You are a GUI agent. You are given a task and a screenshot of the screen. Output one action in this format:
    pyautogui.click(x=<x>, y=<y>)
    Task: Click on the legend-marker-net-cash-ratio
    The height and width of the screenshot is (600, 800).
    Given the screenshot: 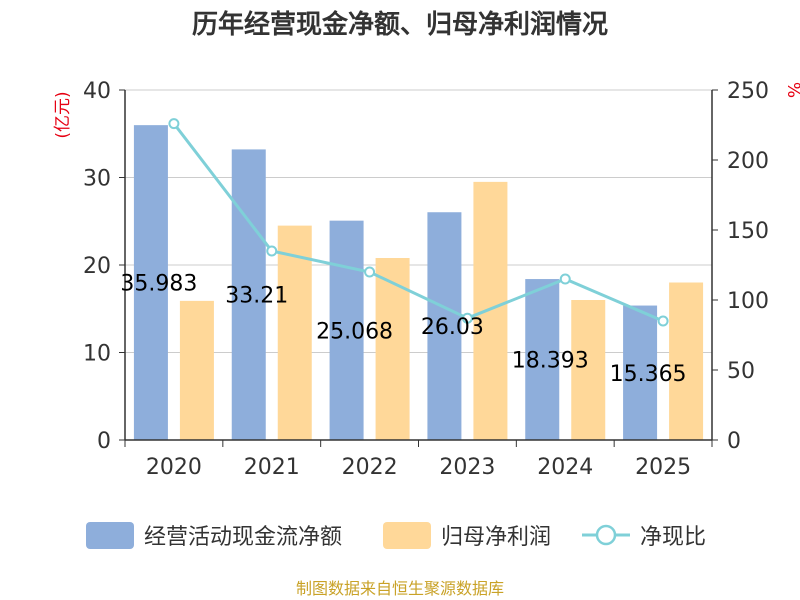 What is the action you would take?
    pyautogui.click(x=606, y=535)
    